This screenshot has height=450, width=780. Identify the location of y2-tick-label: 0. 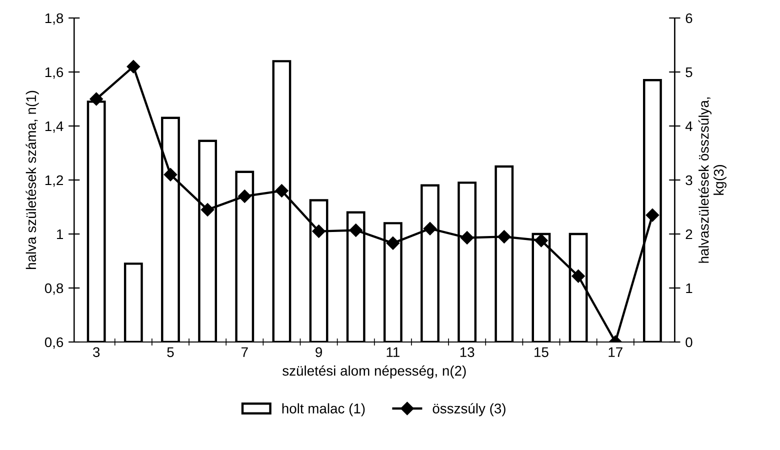
(689, 342).